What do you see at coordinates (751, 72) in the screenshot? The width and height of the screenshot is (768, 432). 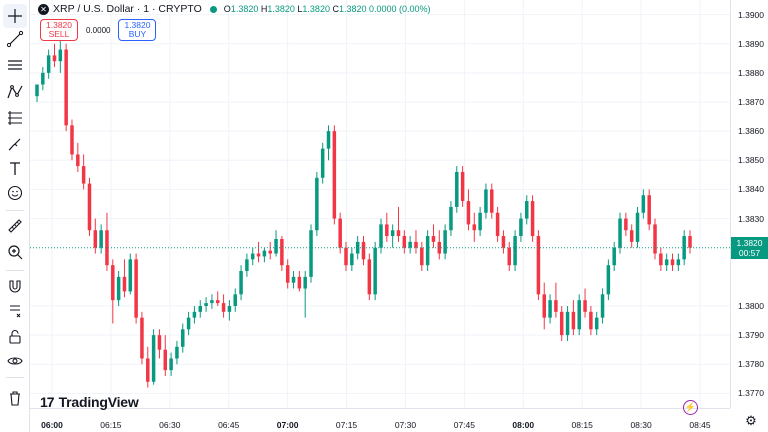 I see `price-tick-label: 1.3880` at bounding box center [751, 72].